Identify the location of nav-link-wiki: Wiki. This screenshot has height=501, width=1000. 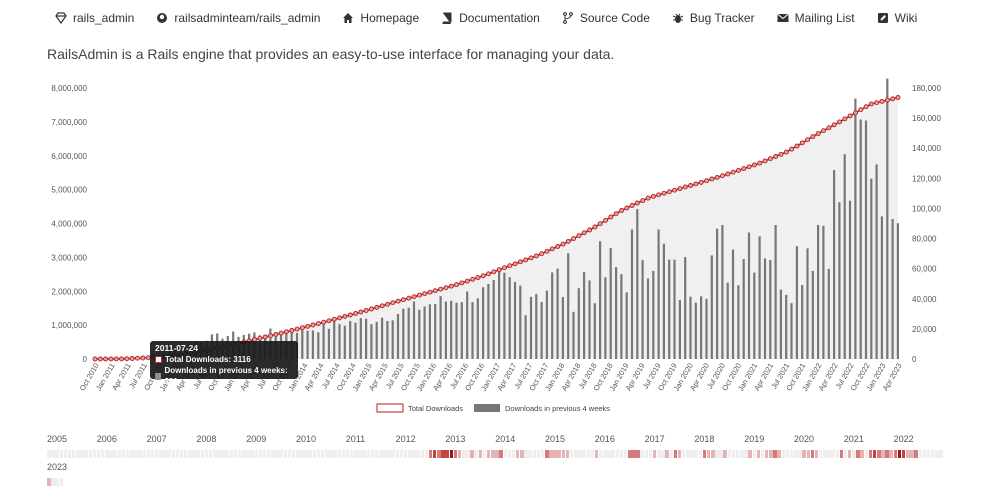
(897, 18).